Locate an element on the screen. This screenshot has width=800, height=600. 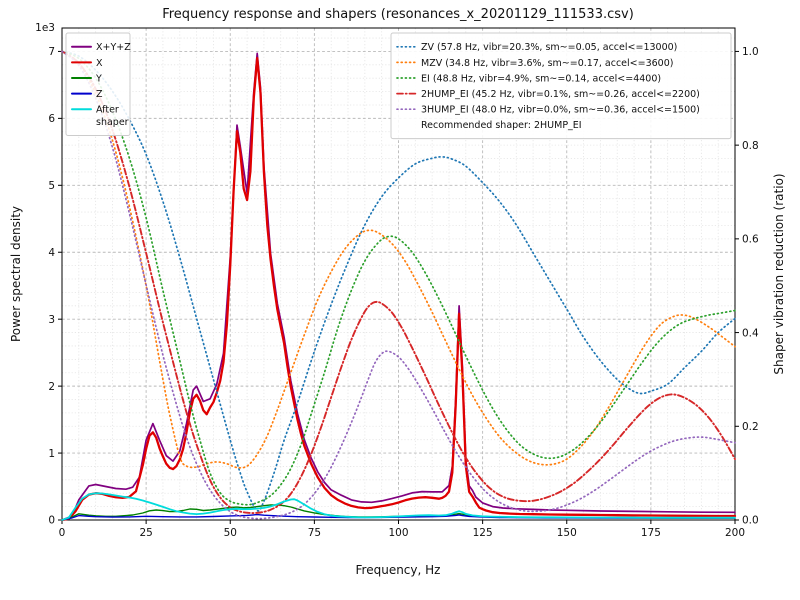
x-axis-label: Frequency, Hz is located at coordinates (398, 570).